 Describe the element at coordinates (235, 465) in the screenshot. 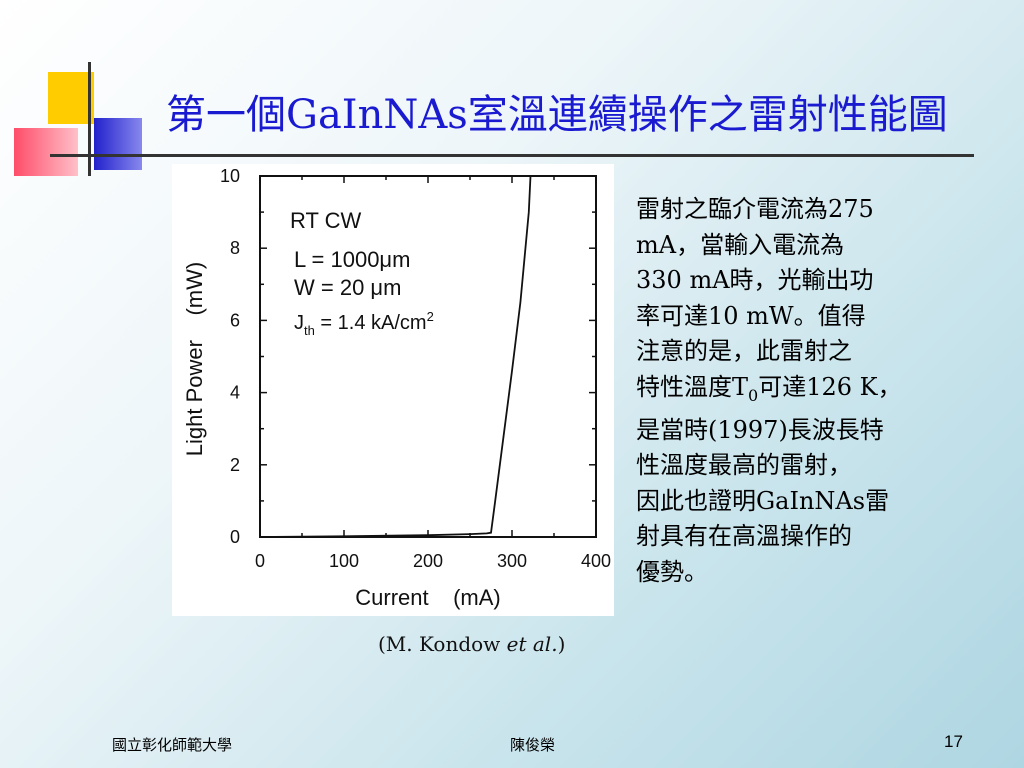

I see `y-tick-label: 2` at that location.